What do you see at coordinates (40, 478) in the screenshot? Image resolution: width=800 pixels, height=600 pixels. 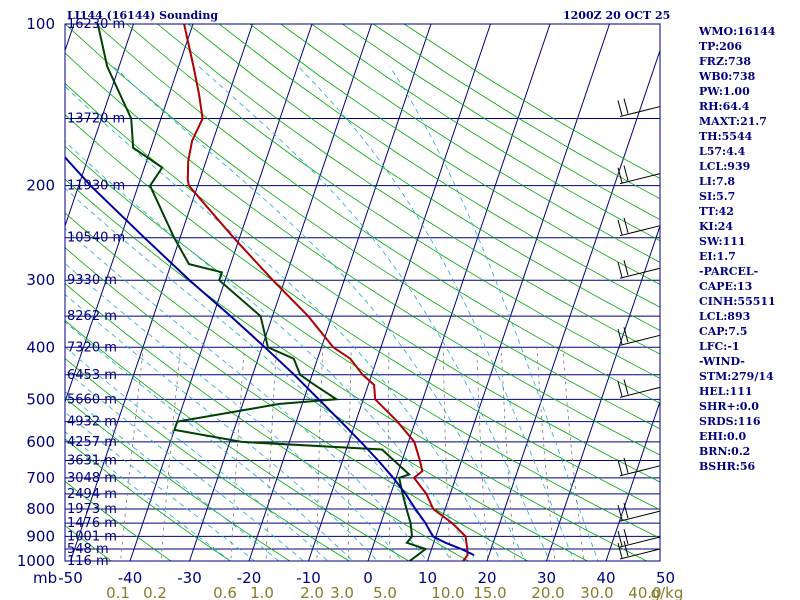 I see `pressure-label-700: 700` at bounding box center [40, 478].